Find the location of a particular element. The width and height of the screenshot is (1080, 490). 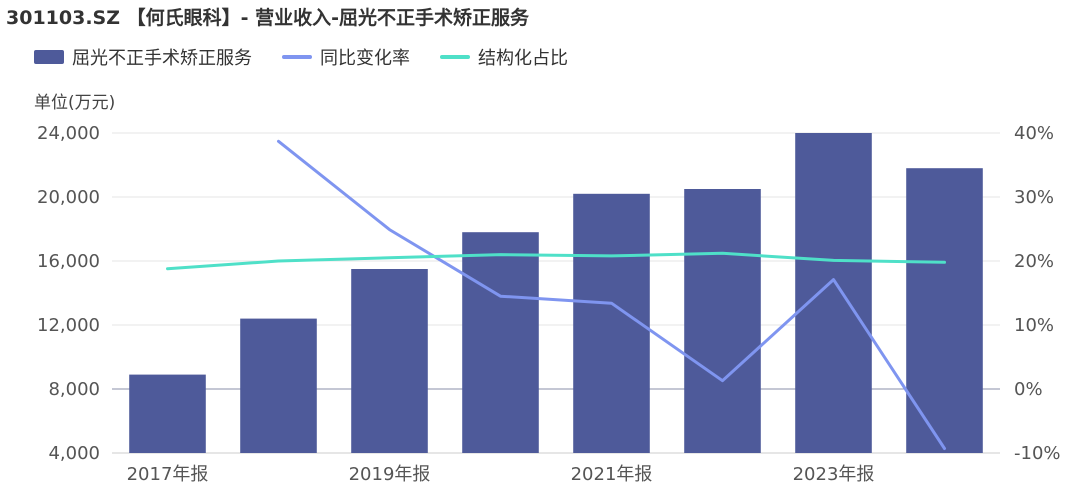

series-line-share is located at coordinates (556, 261).